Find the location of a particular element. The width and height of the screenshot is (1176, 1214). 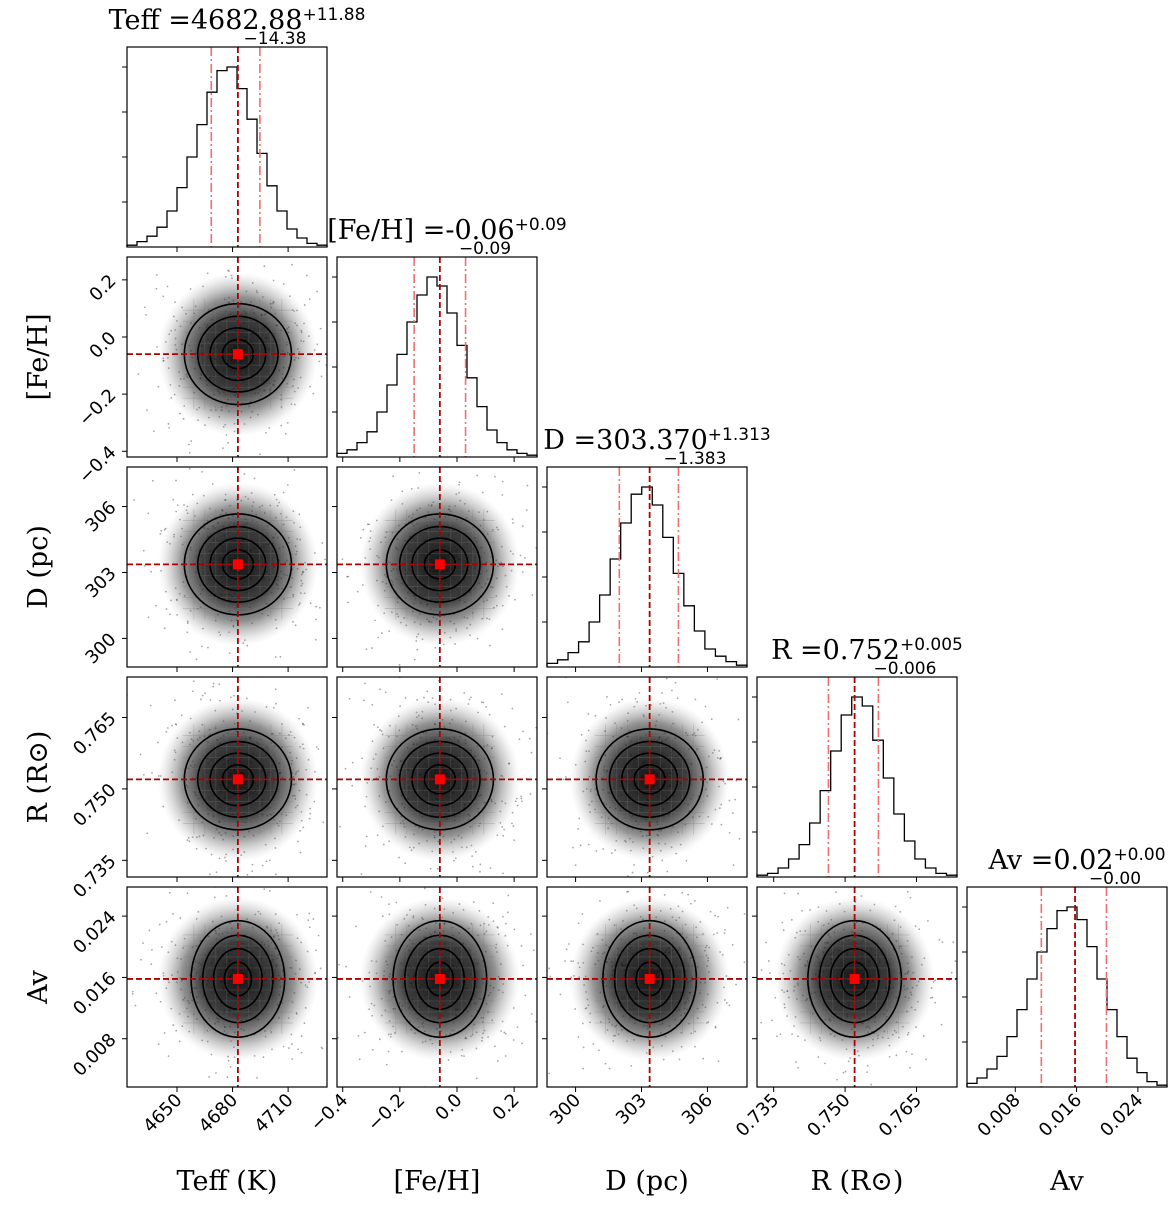

x-tick-label: 0.2 is located at coordinates (506, 1107).